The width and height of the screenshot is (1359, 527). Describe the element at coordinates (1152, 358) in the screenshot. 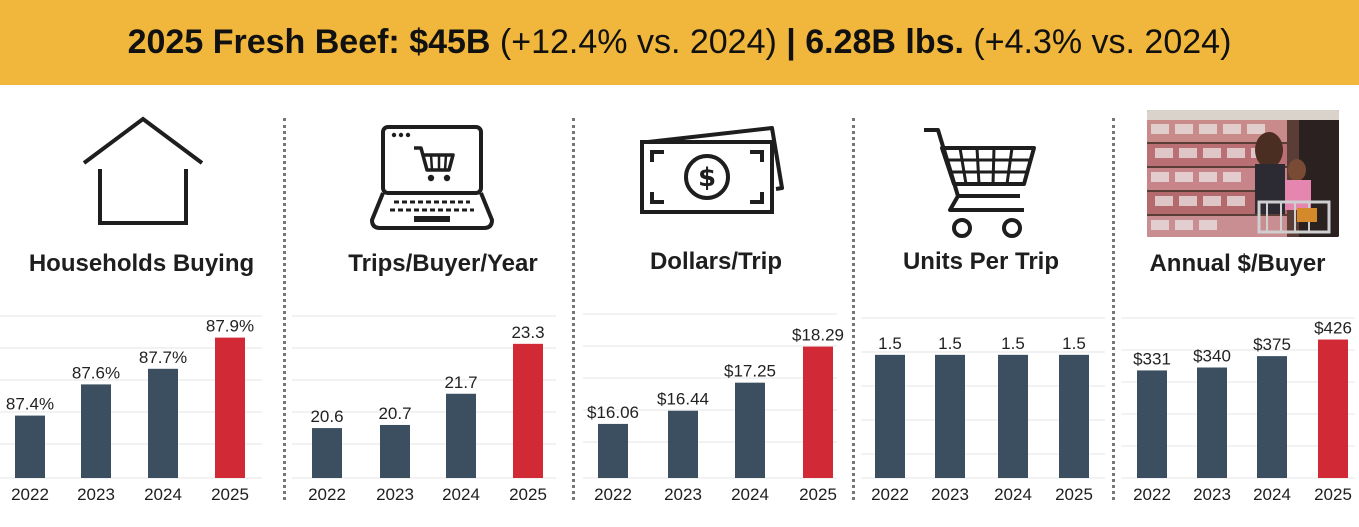

I see `data-label: $331` at that location.